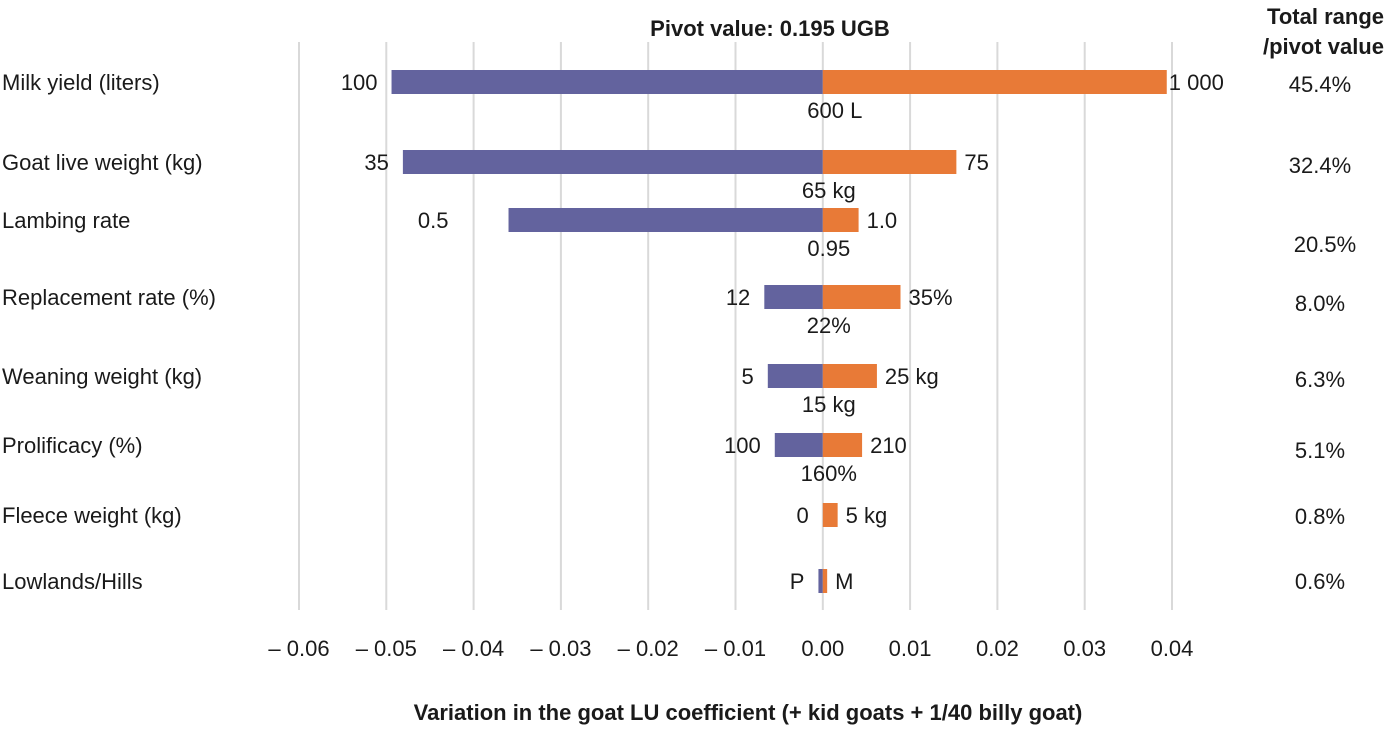 This screenshot has height=730, width=1386. Describe the element at coordinates (1320, 581) in the screenshot. I see `range-pct-label: 0.6%` at that location.